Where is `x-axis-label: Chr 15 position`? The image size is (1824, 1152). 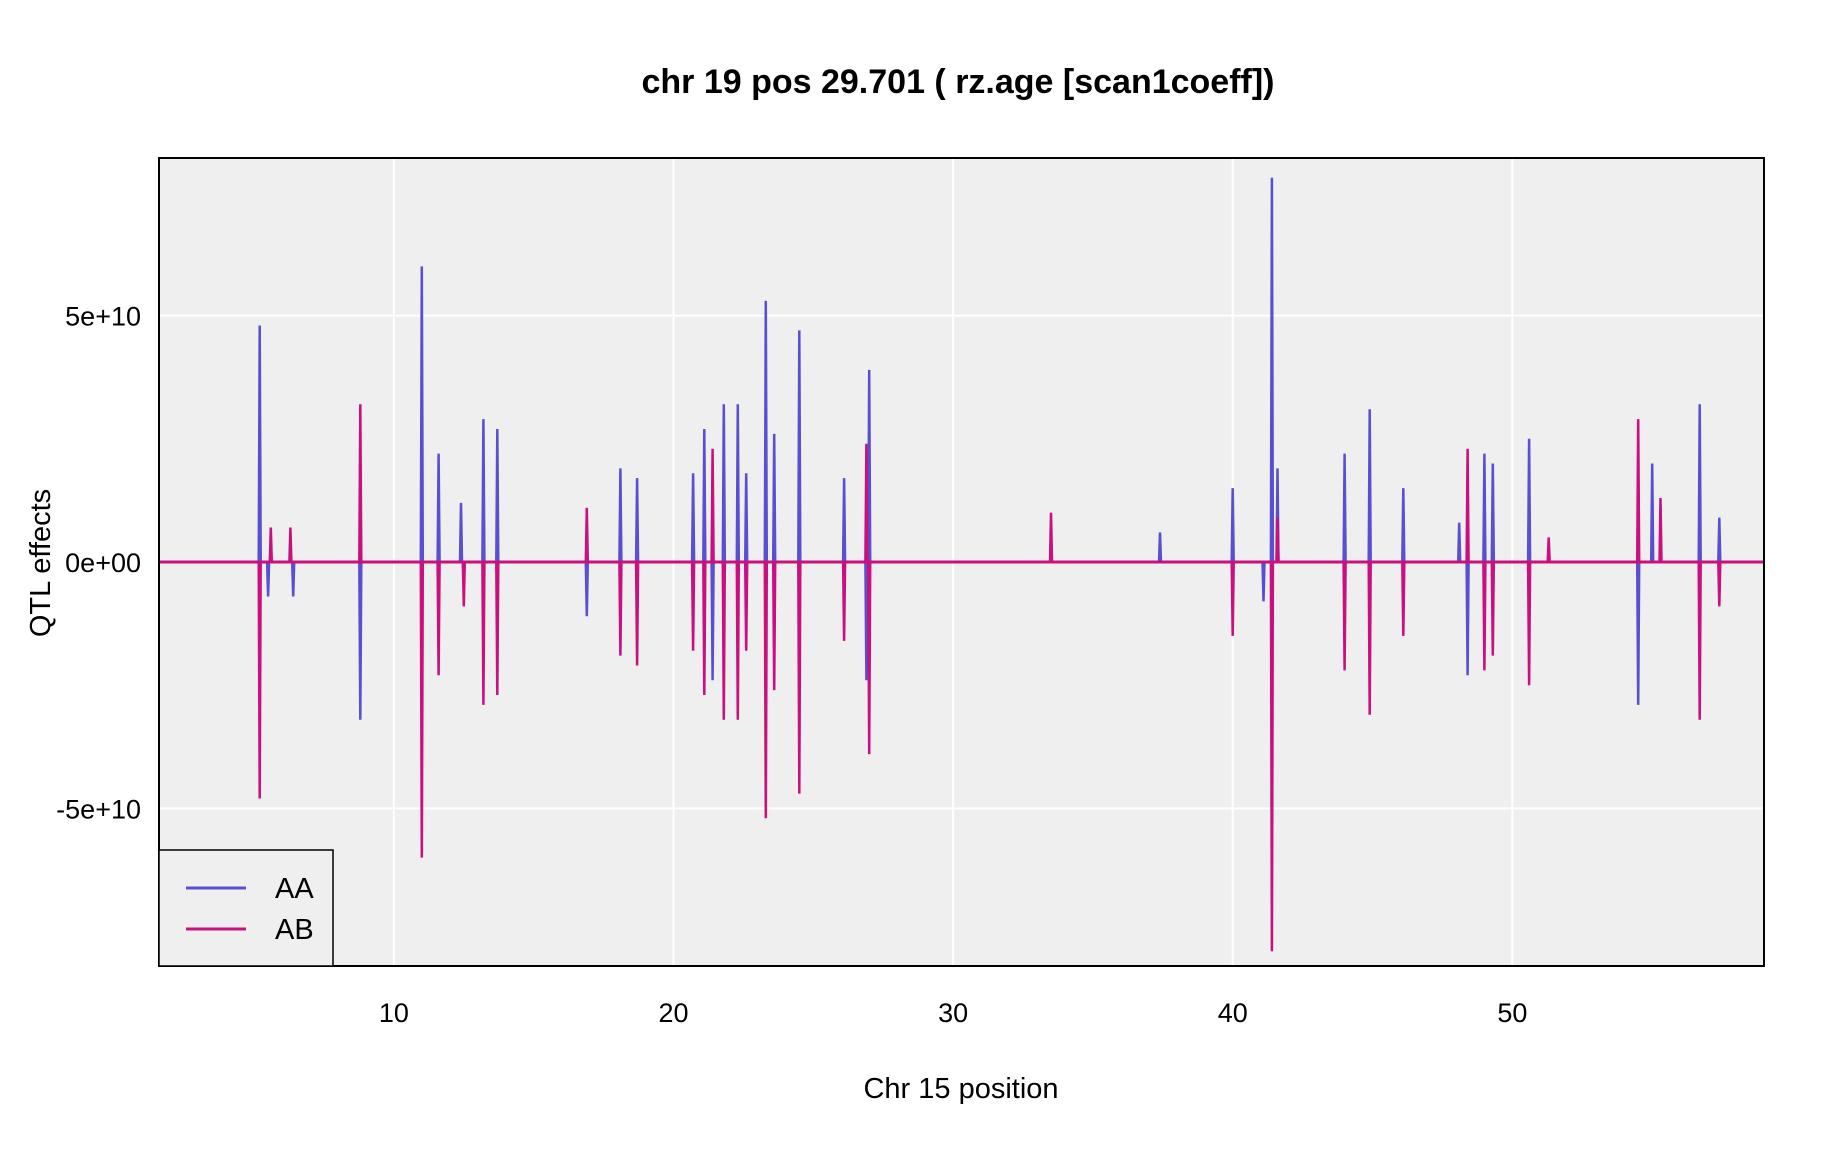
x-axis-label: Chr 15 position is located at coordinates (960, 1089).